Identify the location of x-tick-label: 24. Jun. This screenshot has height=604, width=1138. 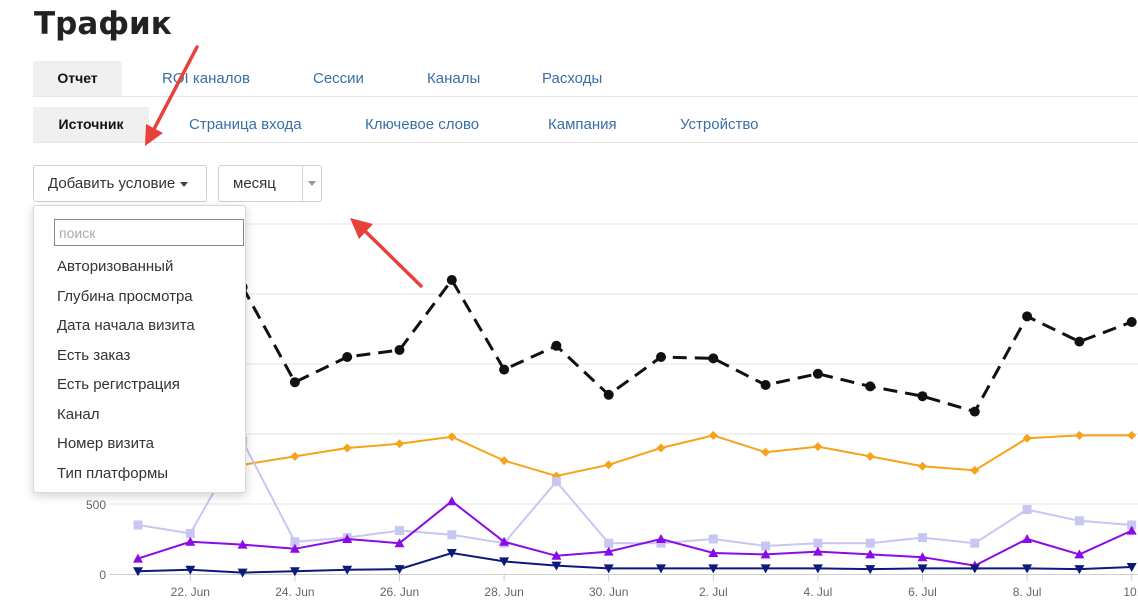
(294, 592).